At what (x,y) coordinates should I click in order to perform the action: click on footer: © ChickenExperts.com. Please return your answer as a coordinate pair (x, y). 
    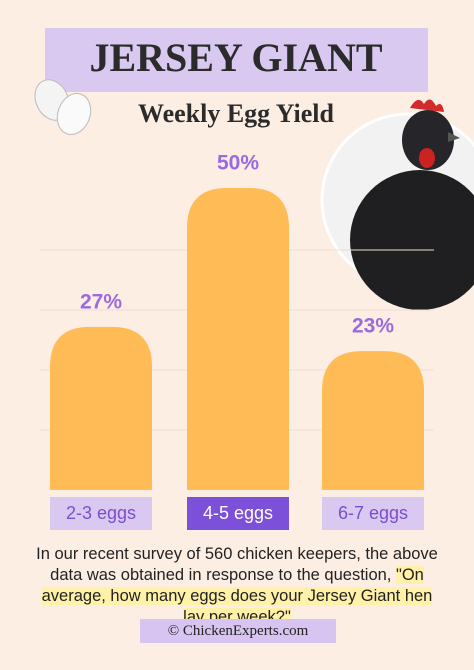
    Looking at the image, I should click on (238, 631).